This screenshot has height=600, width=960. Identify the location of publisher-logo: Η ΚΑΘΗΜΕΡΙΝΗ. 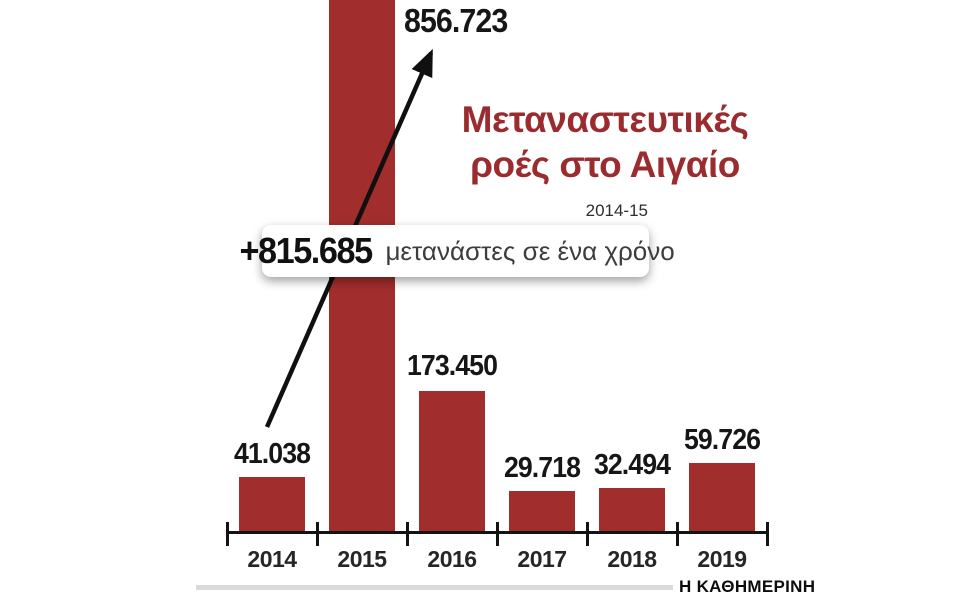
(747, 586).